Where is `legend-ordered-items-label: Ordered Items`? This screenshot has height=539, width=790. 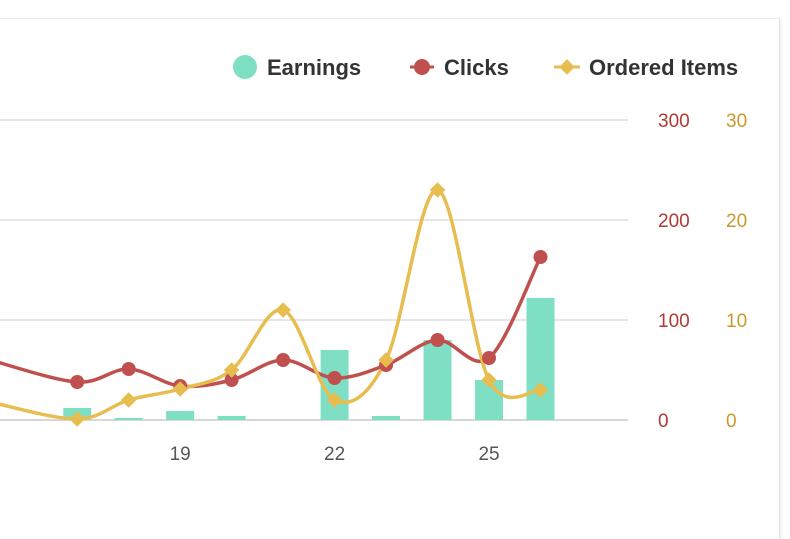 legend-ordered-items-label: Ordered Items is located at coordinates (663, 67).